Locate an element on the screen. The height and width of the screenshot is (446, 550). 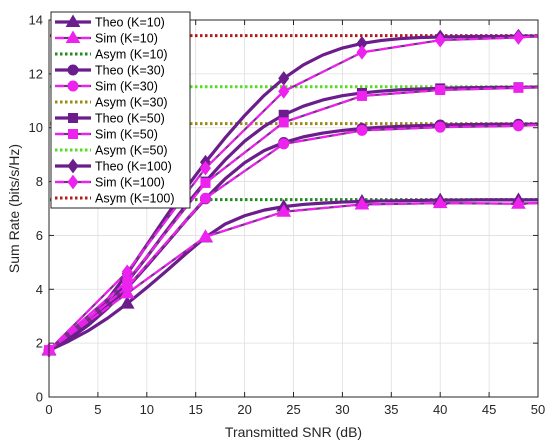
y-tick-label: 6 is located at coordinates (39, 235).